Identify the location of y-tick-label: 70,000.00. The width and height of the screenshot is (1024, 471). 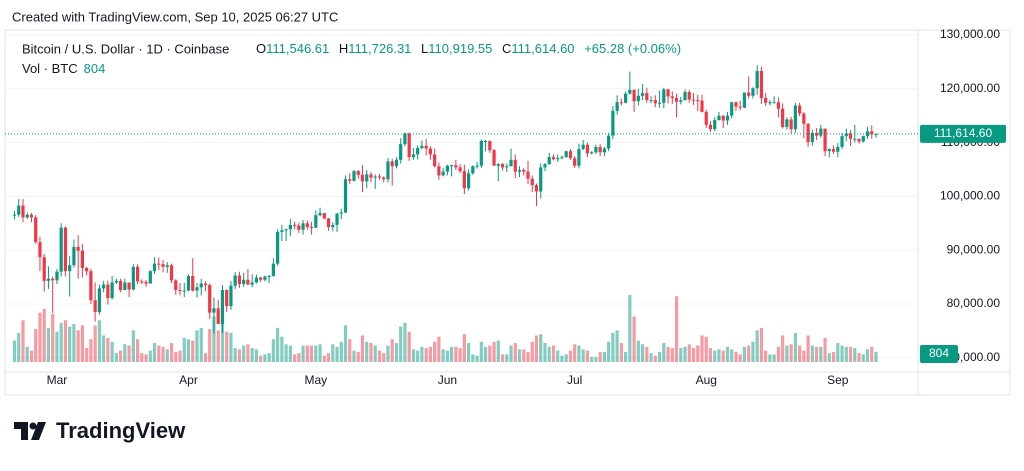
(974, 357).